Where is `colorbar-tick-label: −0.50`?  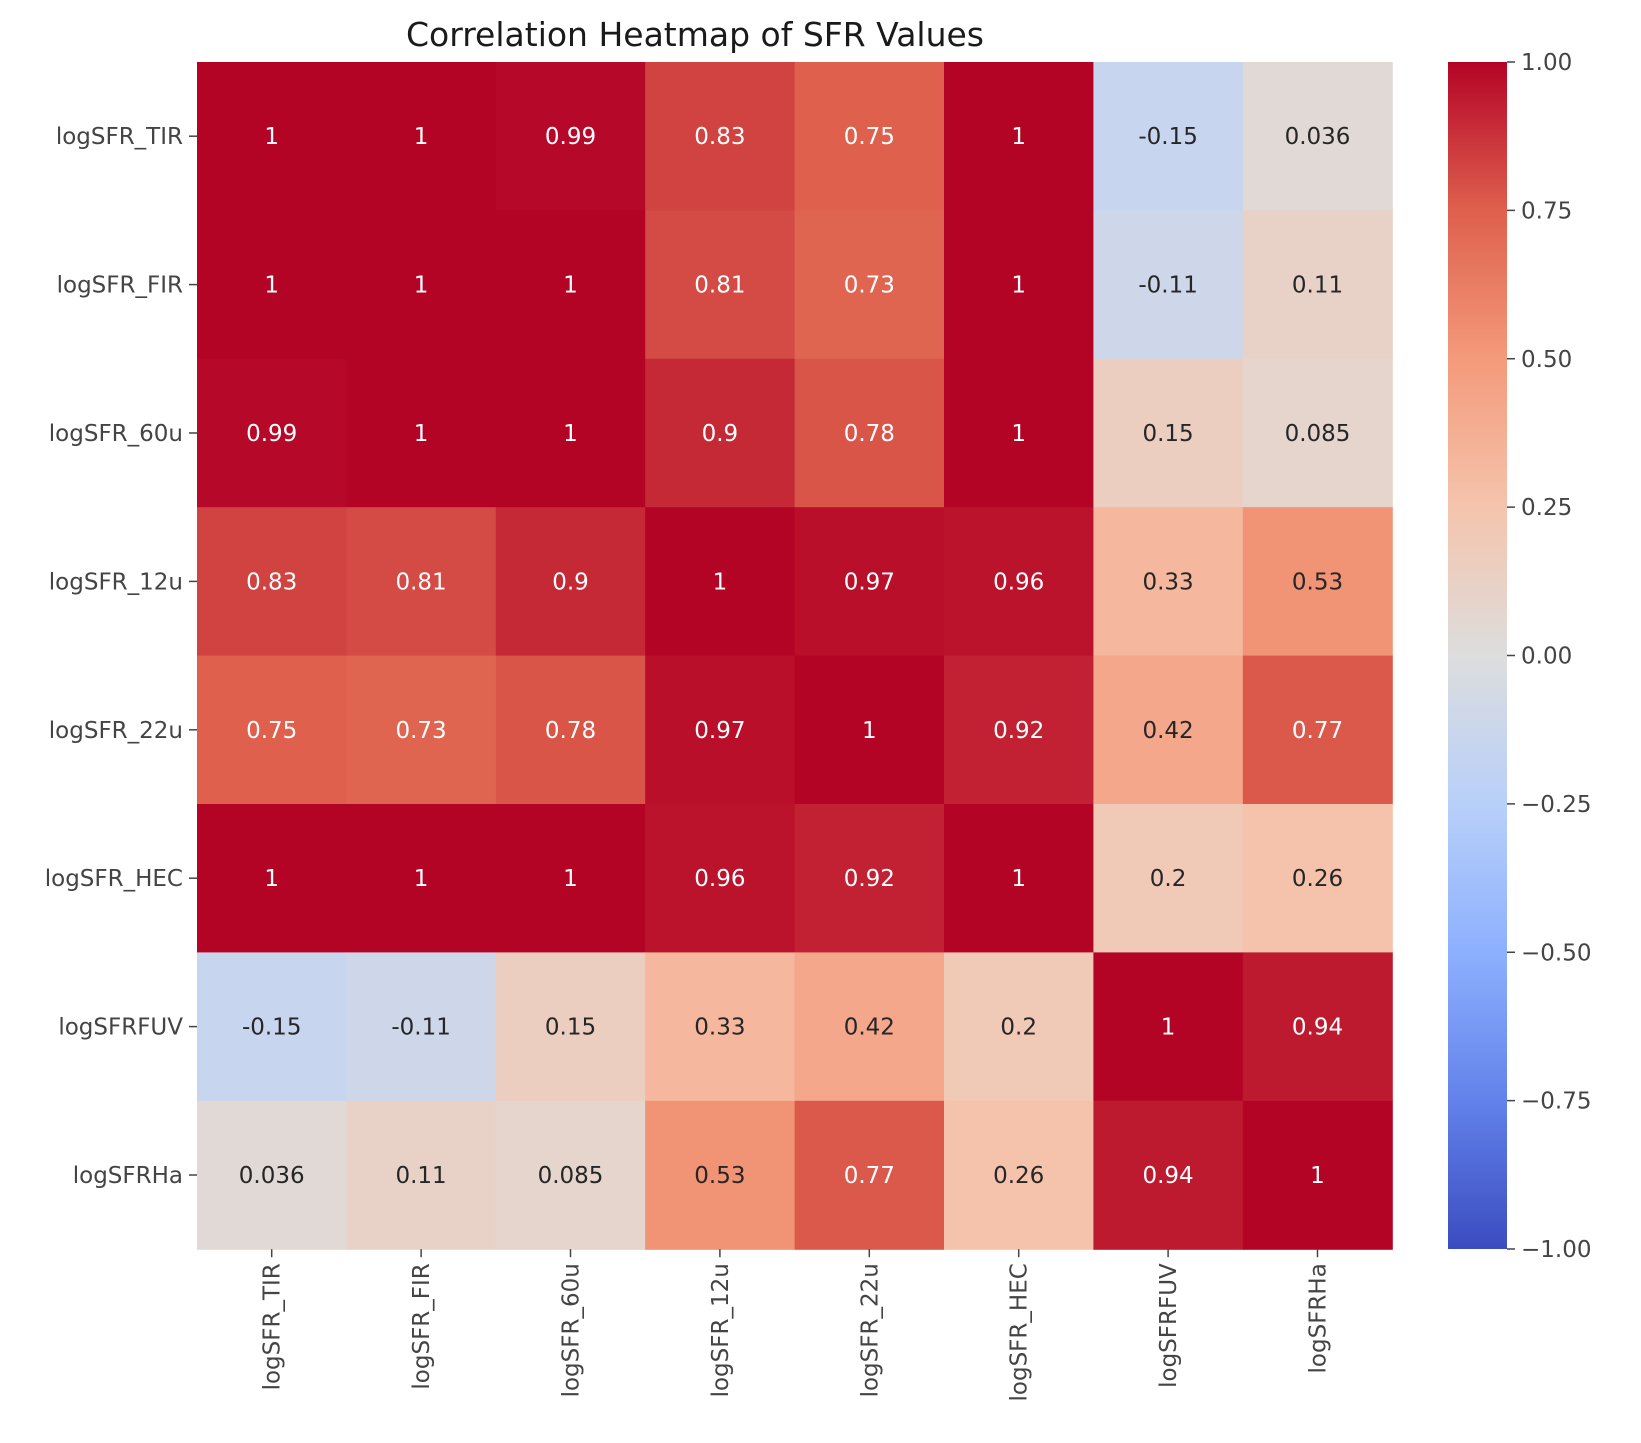
colorbar-tick-label: −0.50 is located at coordinates (1556, 953).